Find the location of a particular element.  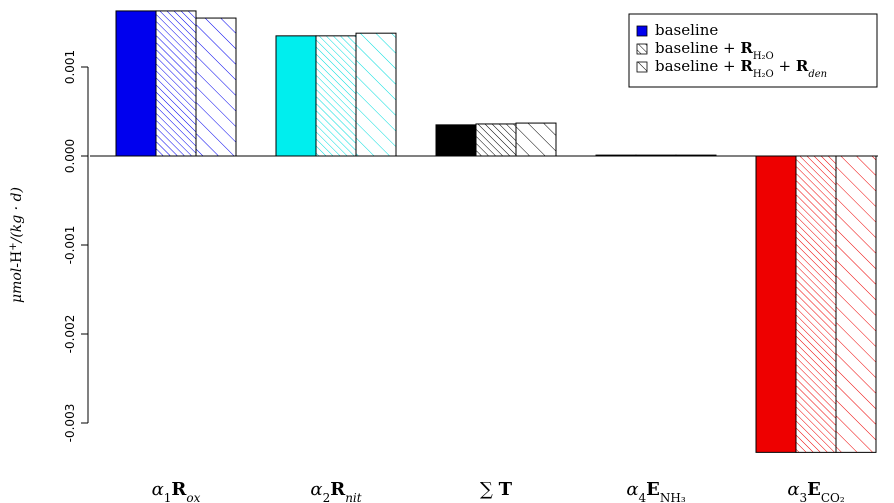

x-tick-label-0: α1Rox is located at coordinates (176, 491).